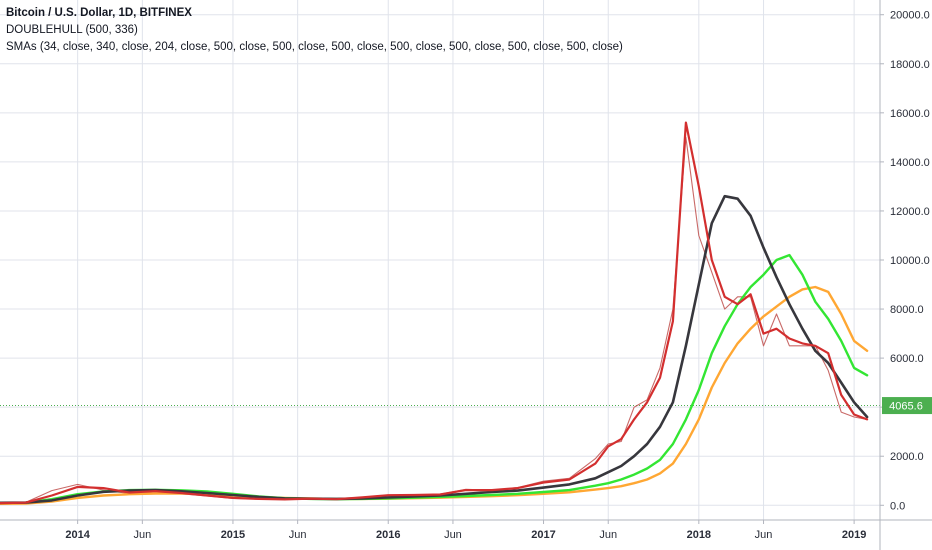 The width and height of the screenshot is (932, 550). Describe the element at coordinates (854, 535) in the screenshot. I see `x-tick-label: 2019` at that location.